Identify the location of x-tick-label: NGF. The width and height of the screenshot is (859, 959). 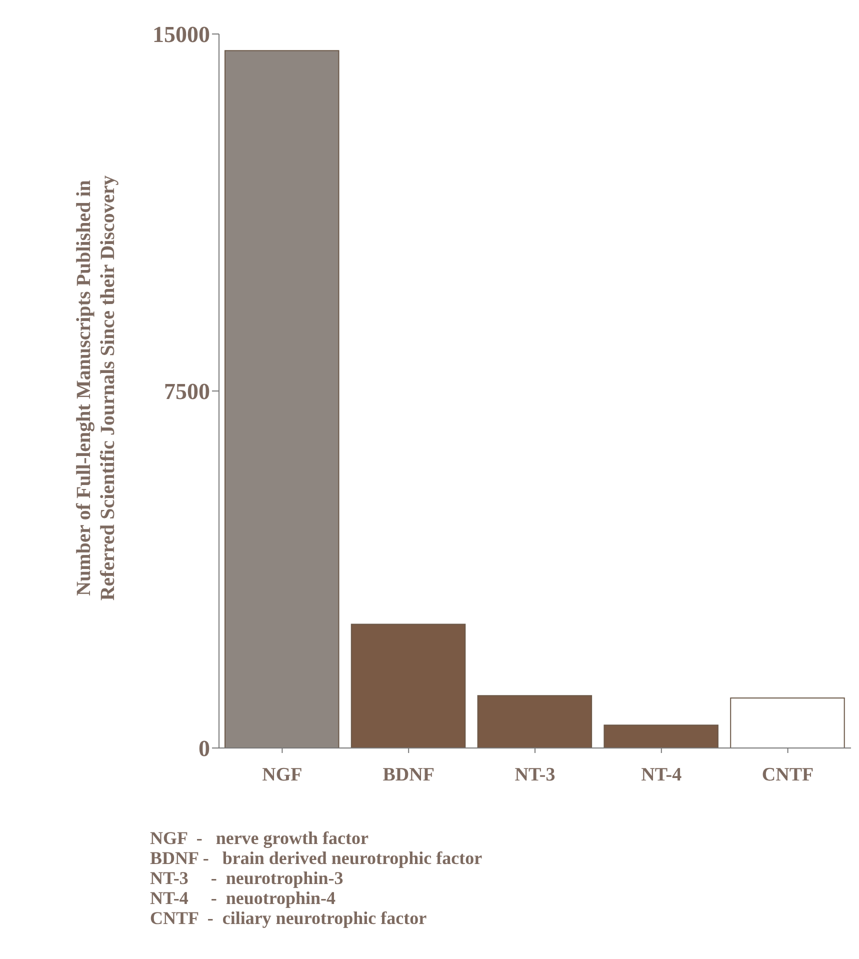
(282, 775).